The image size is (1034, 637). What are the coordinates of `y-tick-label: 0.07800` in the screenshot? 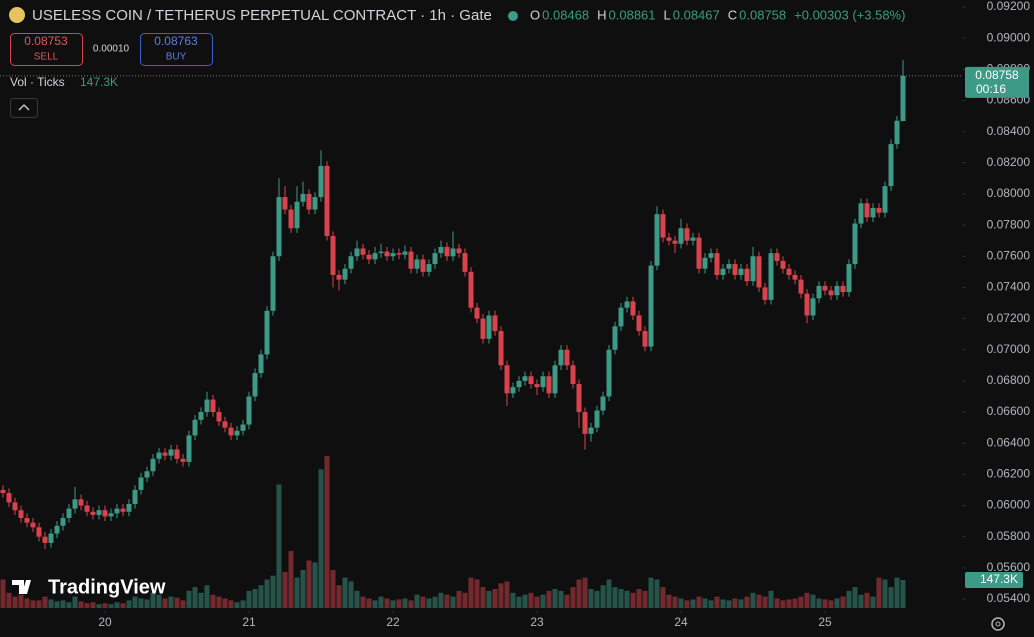 It's located at (1009, 224).